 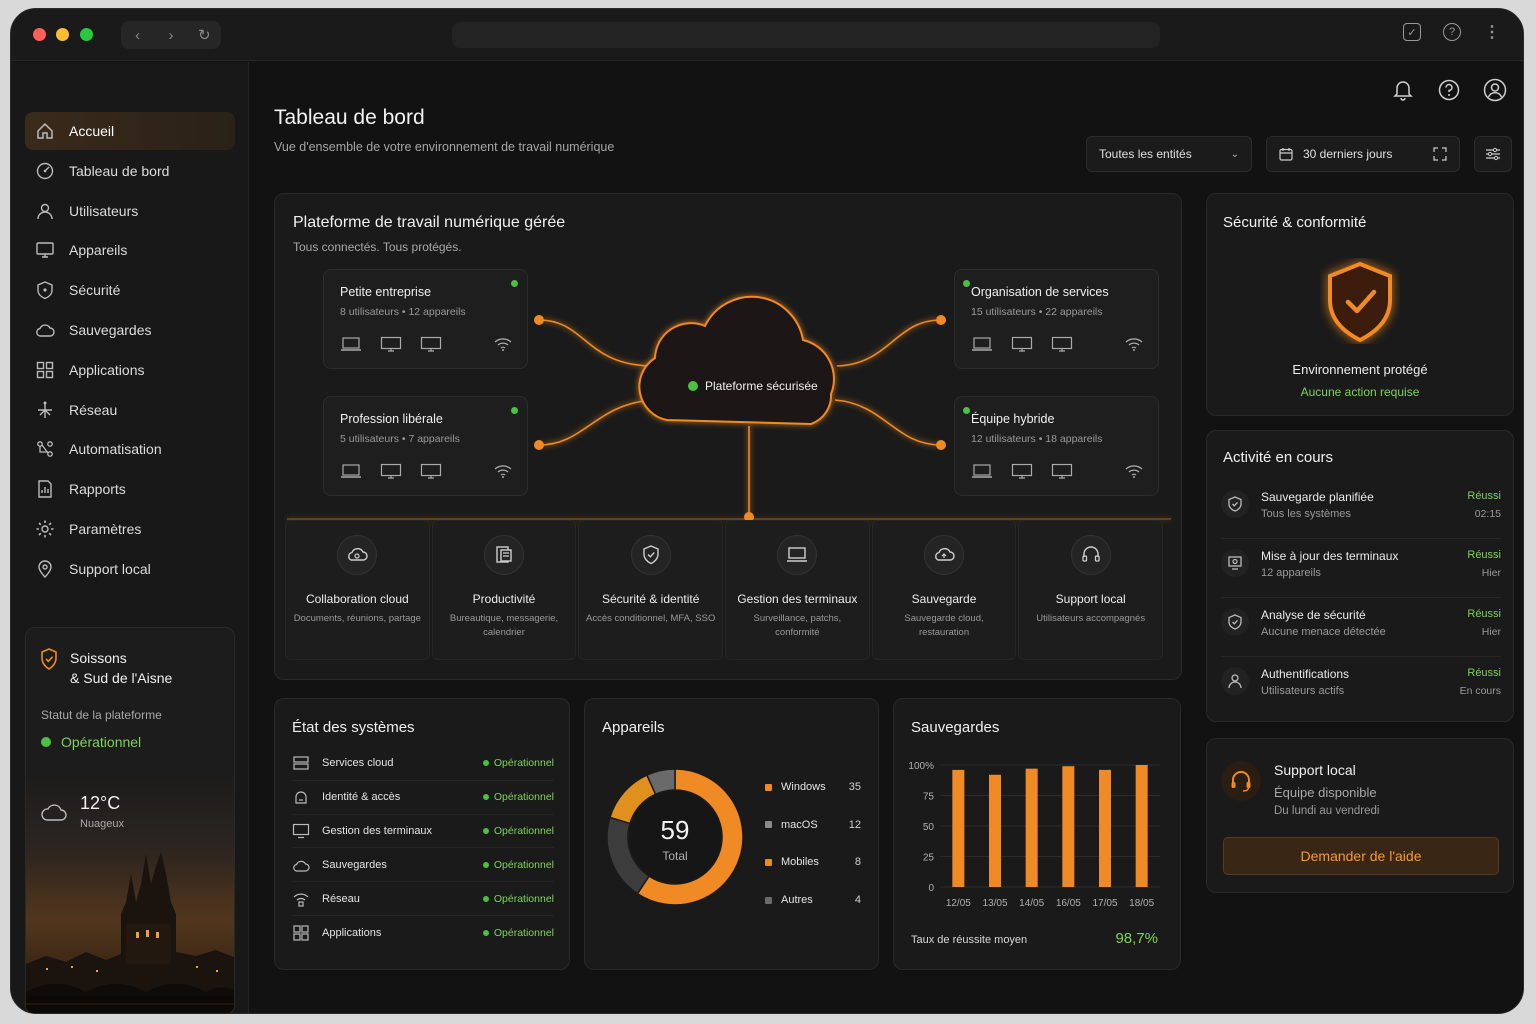 I want to click on headset-icon, so click(x=1241, y=781).